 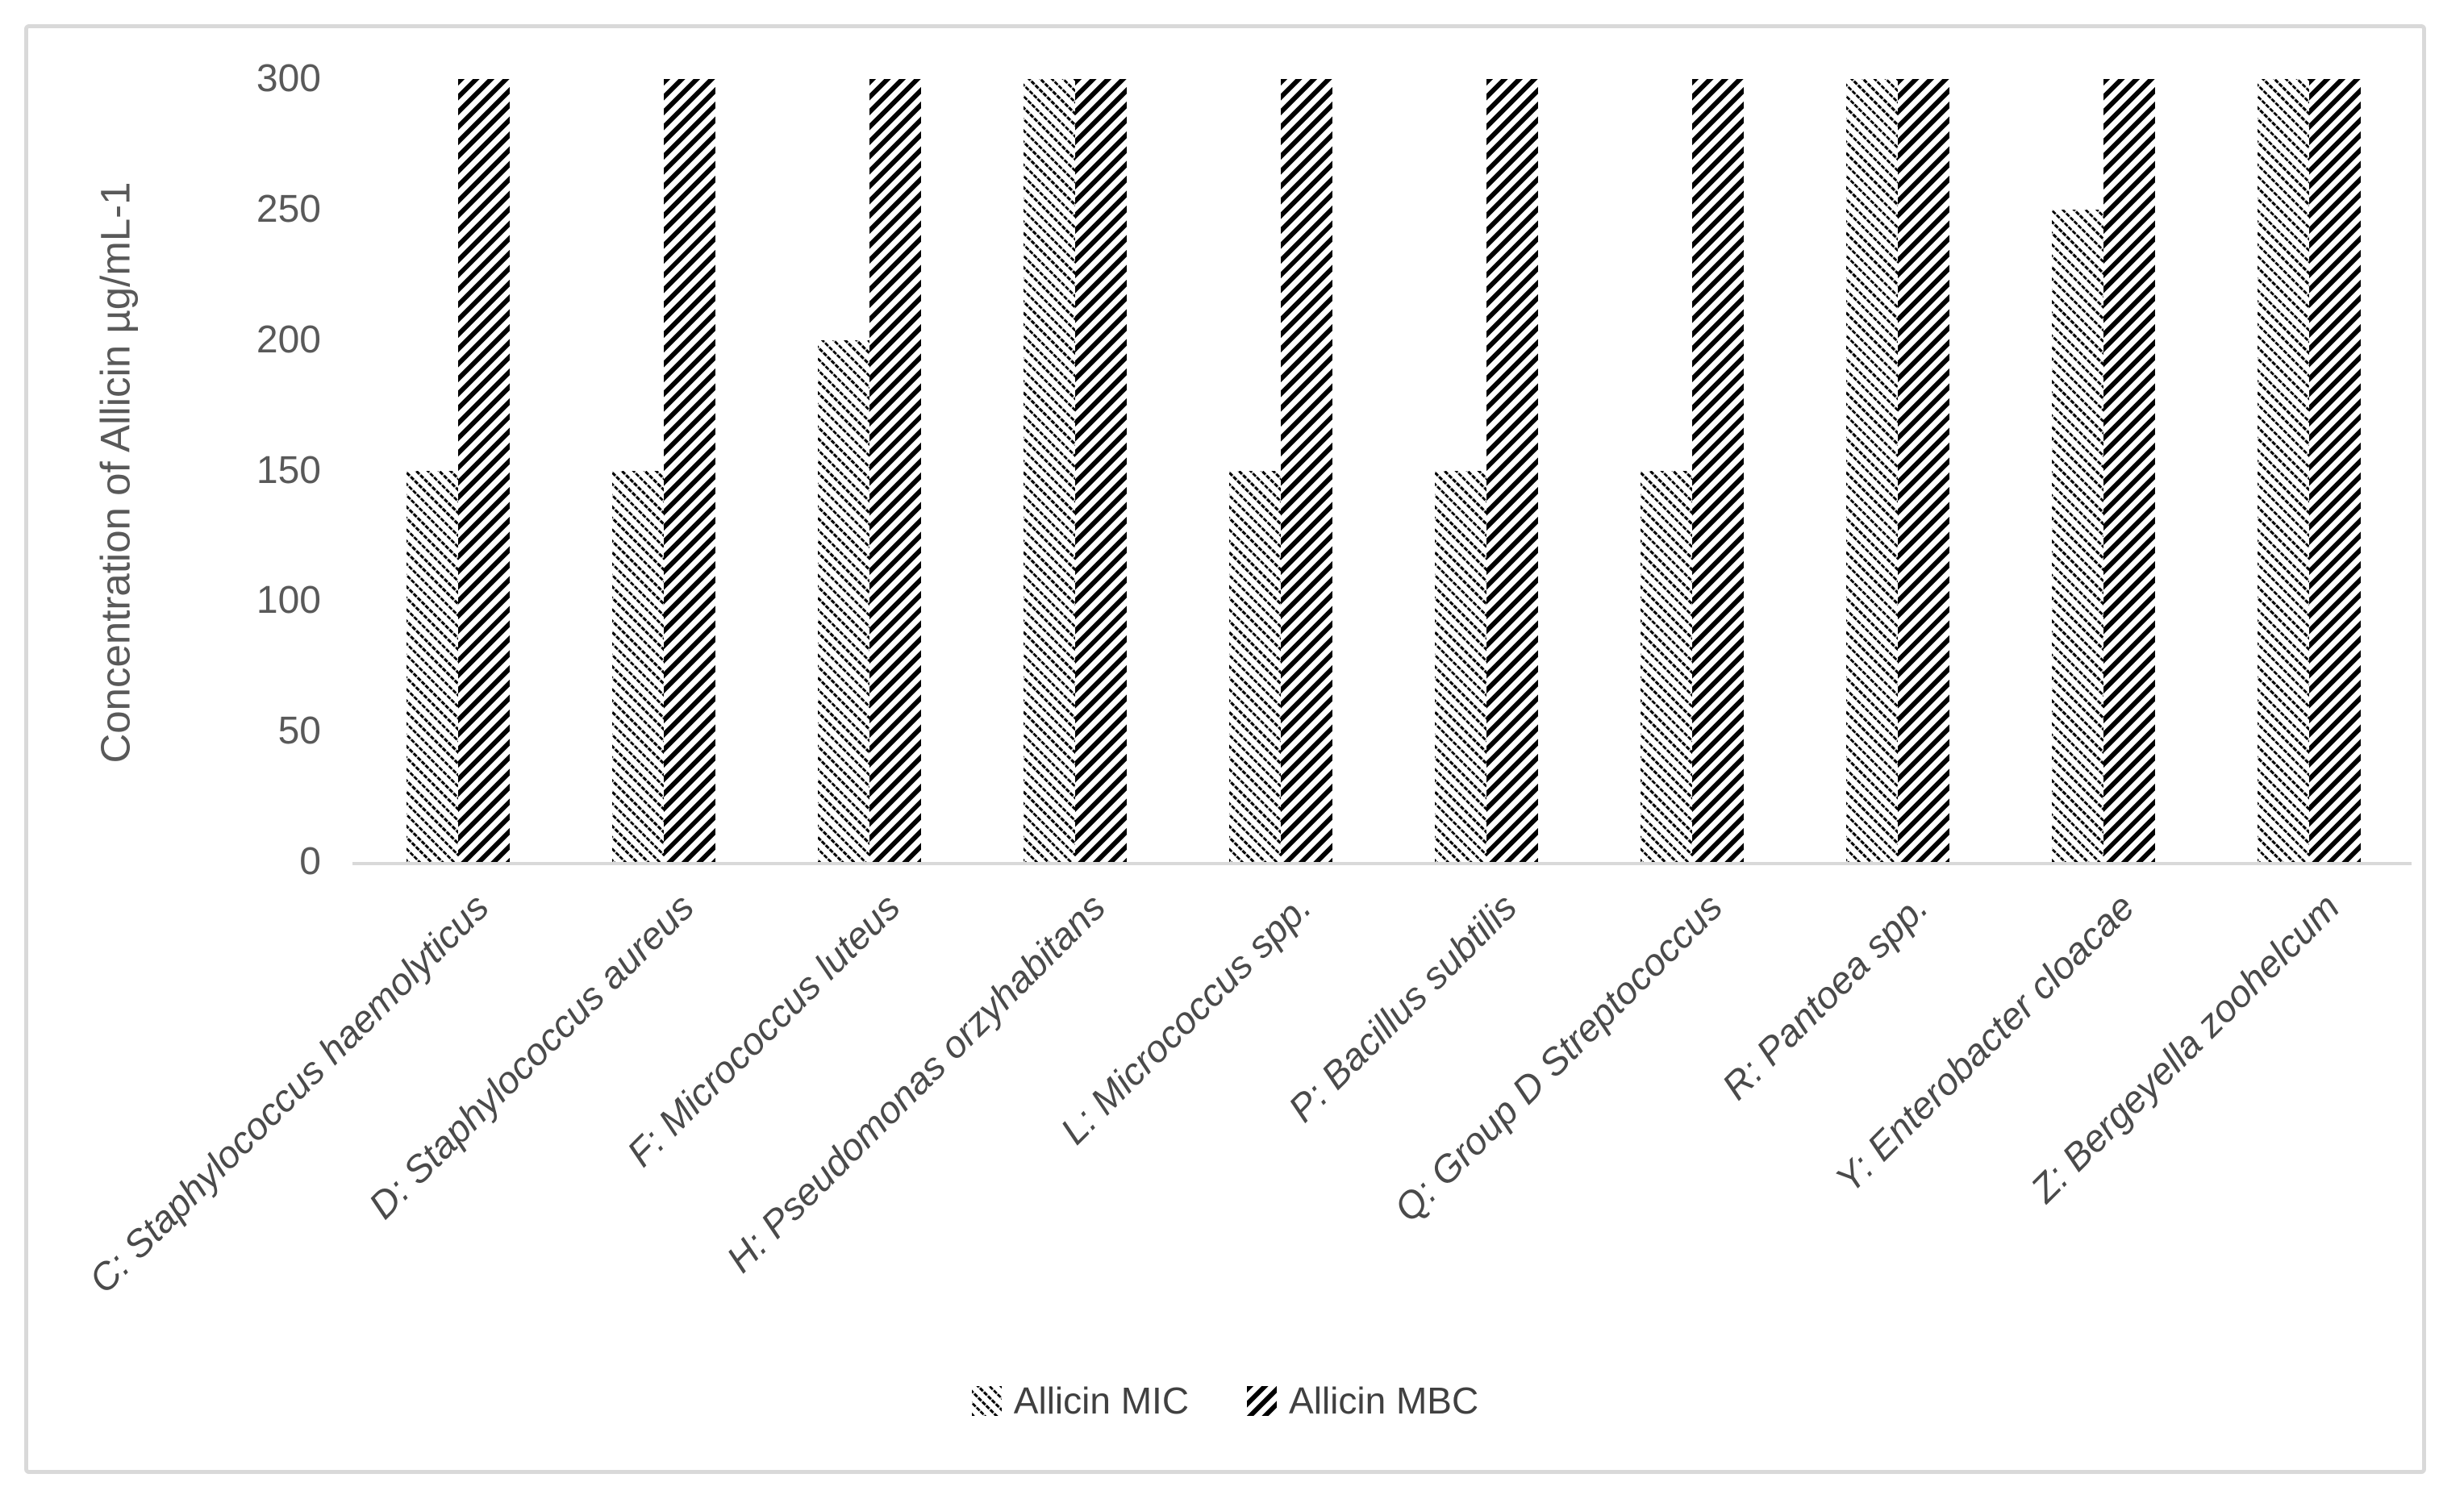 What do you see at coordinates (1382, 863) in the screenshot?
I see `x-axis-line` at bounding box center [1382, 863].